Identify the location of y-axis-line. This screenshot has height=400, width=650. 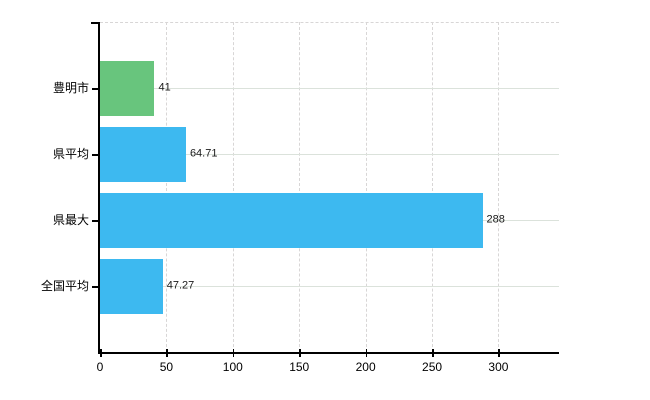
(99, 187).